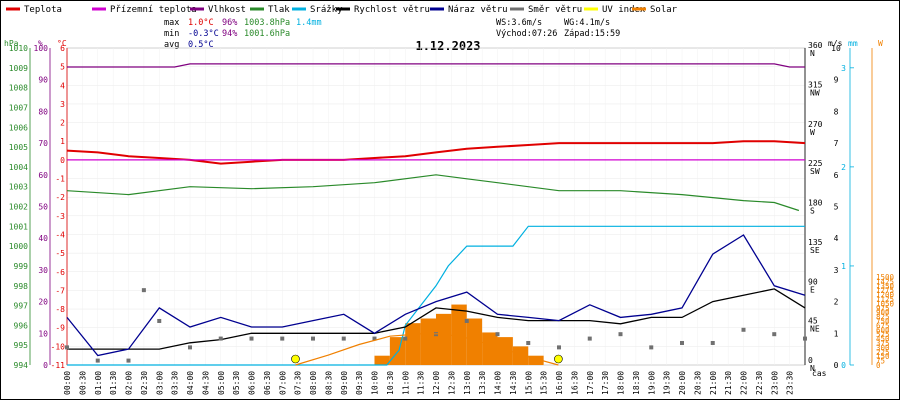 The width and height of the screenshot is (900, 400). I want to click on tick-wind-dir: 360, so click(815, 45).